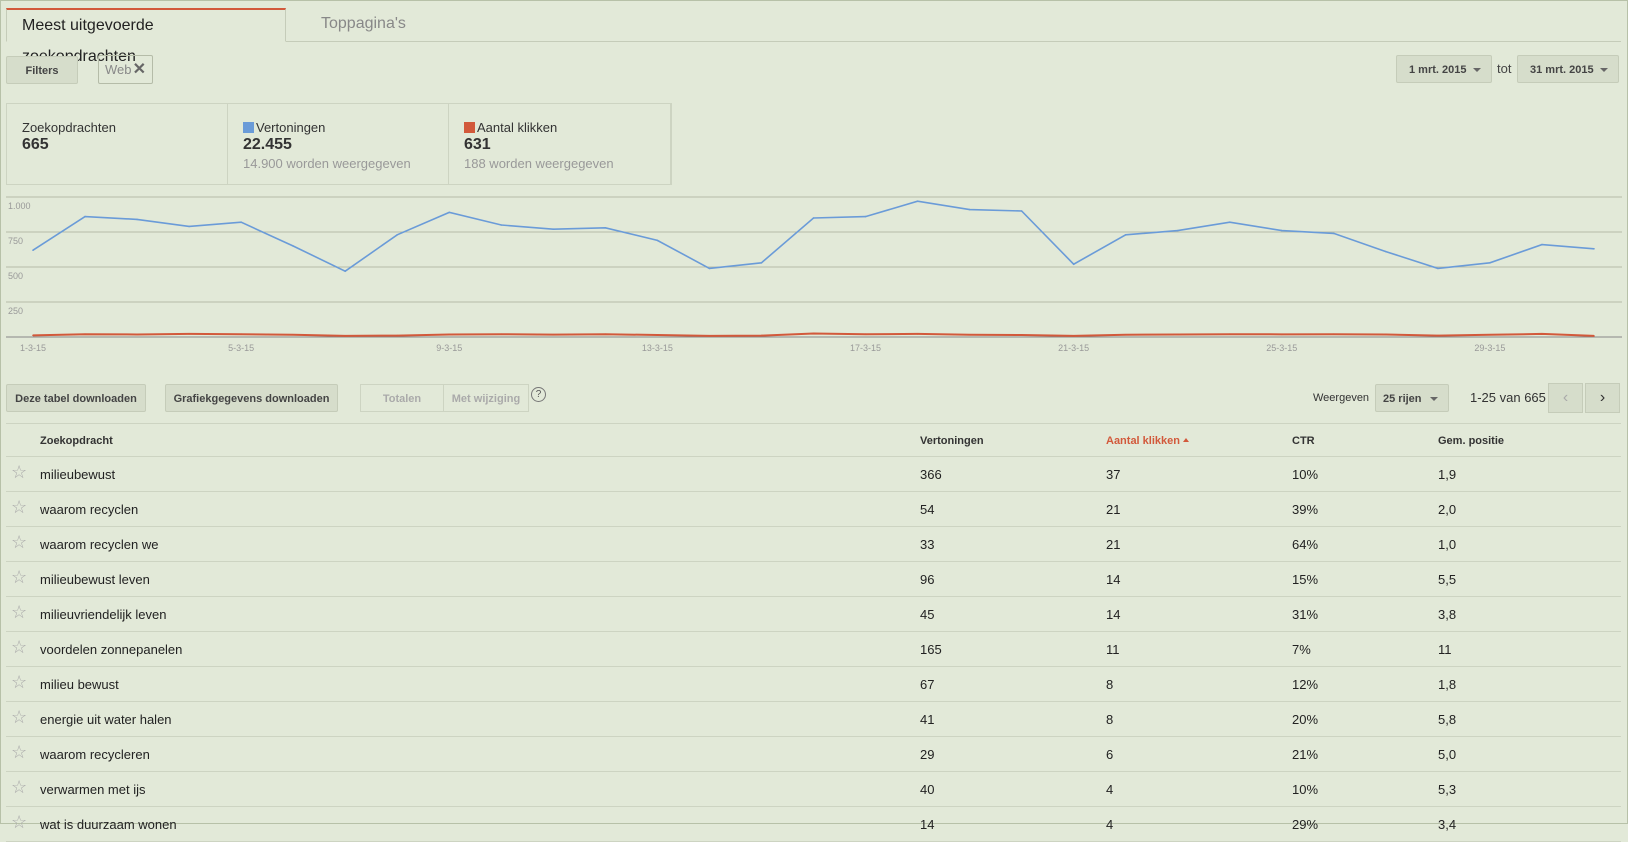 This screenshot has height=842, width=1628. I want to click on header-query: Zoekopdracht, so click(76, 441).